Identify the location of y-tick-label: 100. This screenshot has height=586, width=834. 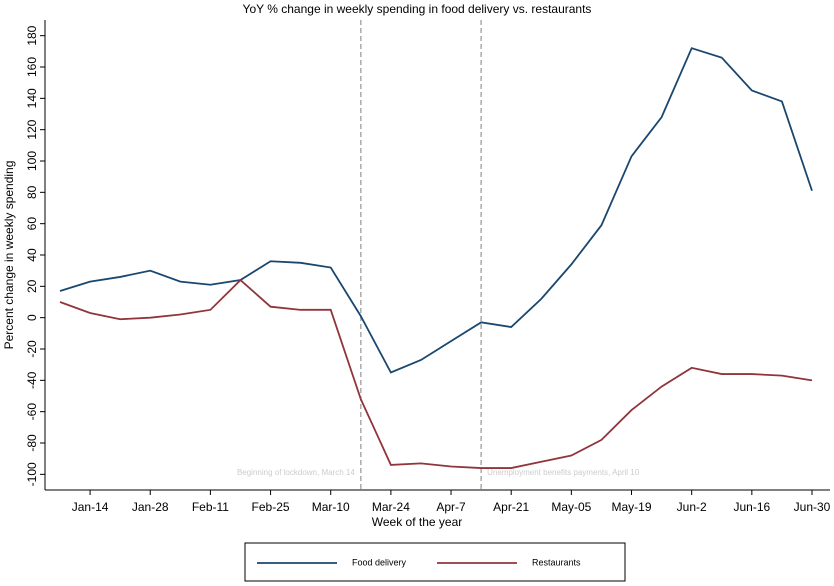
(32, 161).